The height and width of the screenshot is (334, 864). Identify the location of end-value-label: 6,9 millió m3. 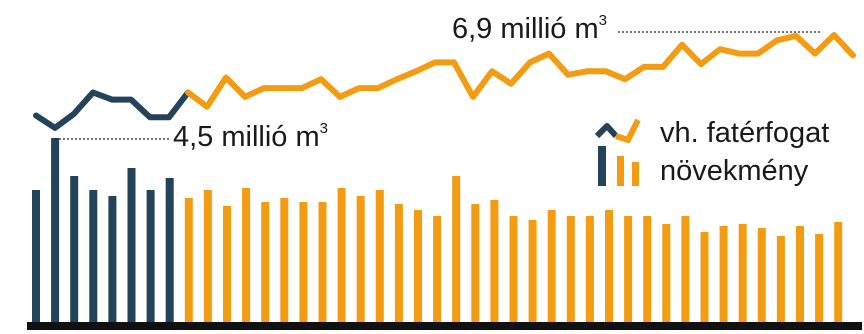
(529, 28).